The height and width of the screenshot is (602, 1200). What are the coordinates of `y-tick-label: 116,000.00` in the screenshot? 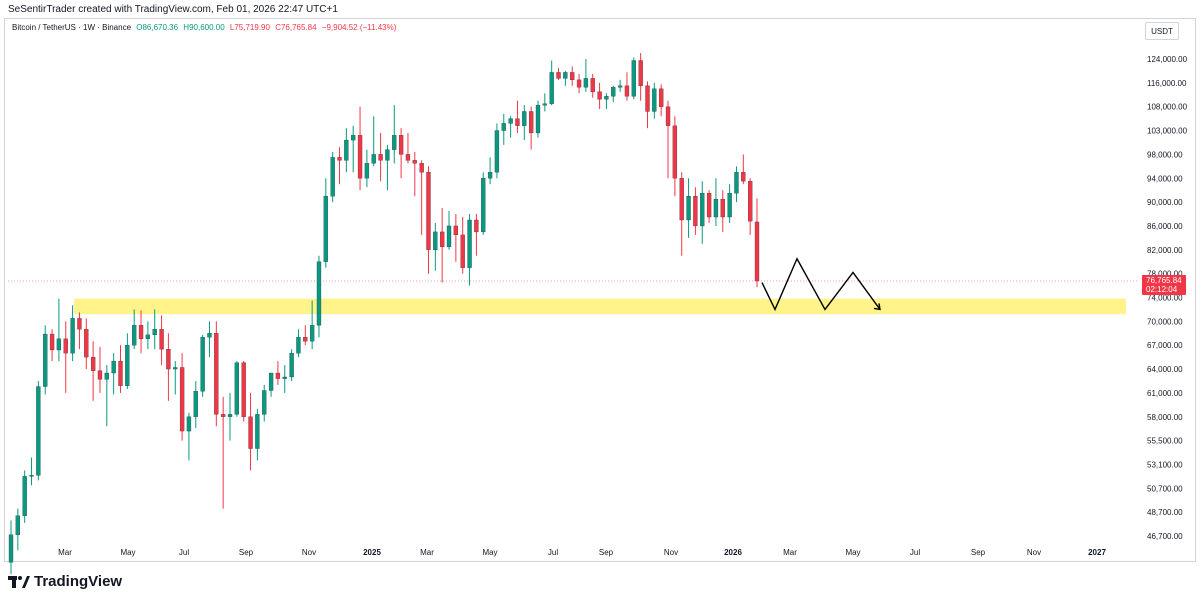 It's located at (1167, 83).